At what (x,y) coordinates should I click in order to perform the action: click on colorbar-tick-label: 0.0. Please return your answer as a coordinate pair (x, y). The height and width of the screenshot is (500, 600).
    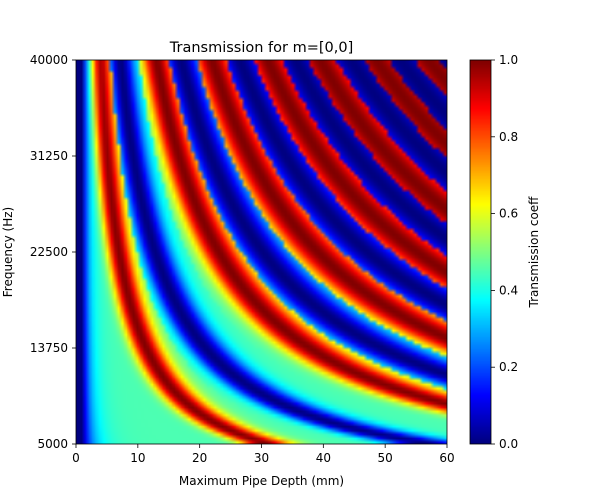
    Looking at the image, I should click on (508, 444).